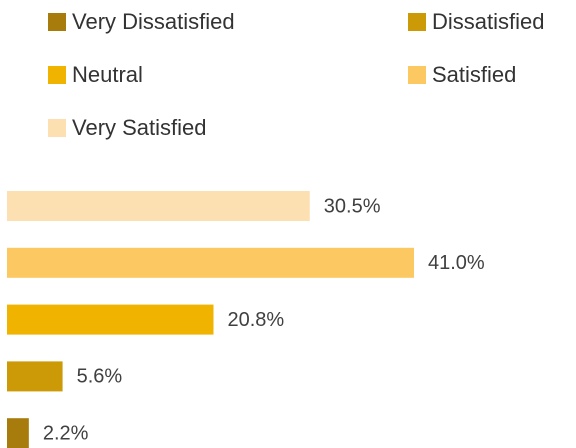  Describe the element at coordinates (66, 433) in the screenshot. I see `value-label: 2.2%` at that location.